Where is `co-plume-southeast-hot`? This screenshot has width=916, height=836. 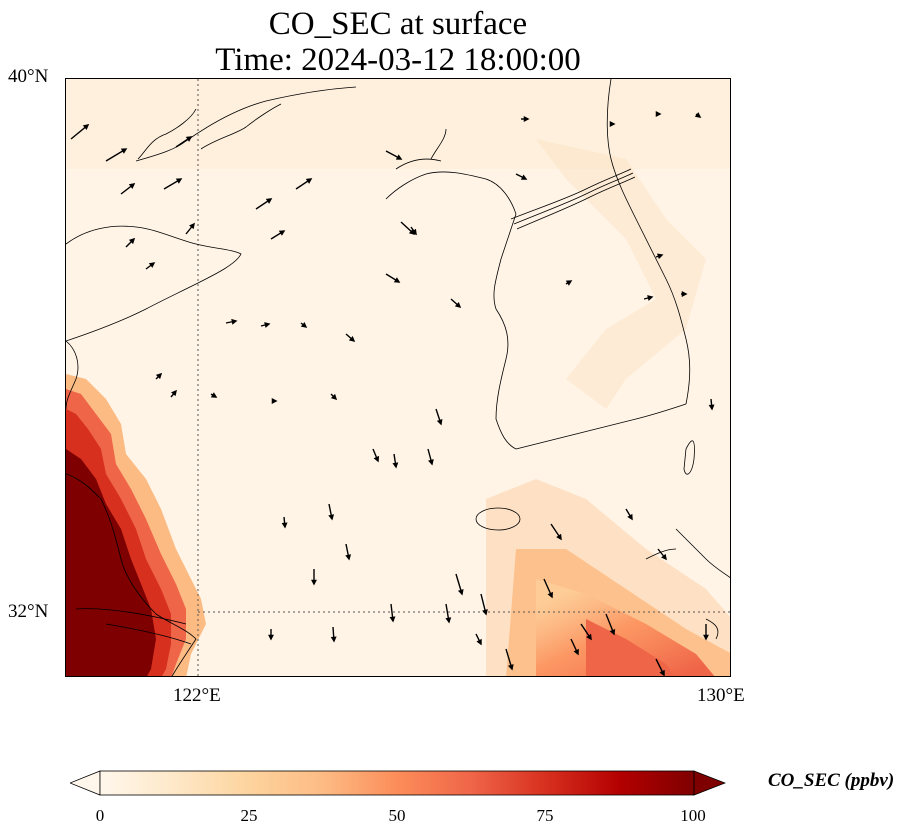 co-plume-southeast-hot is located at coordinates (630, 647).